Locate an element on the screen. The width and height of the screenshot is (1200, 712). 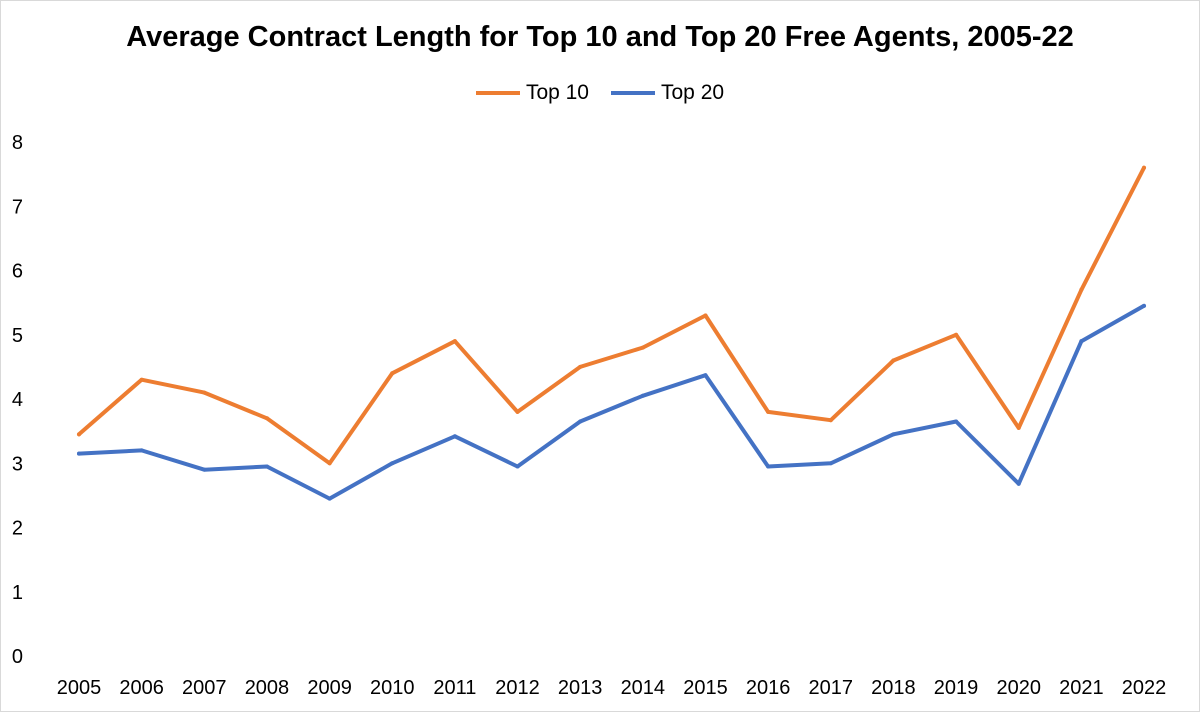
x-tick-label: 2006 is located at coordinates (141, 688).